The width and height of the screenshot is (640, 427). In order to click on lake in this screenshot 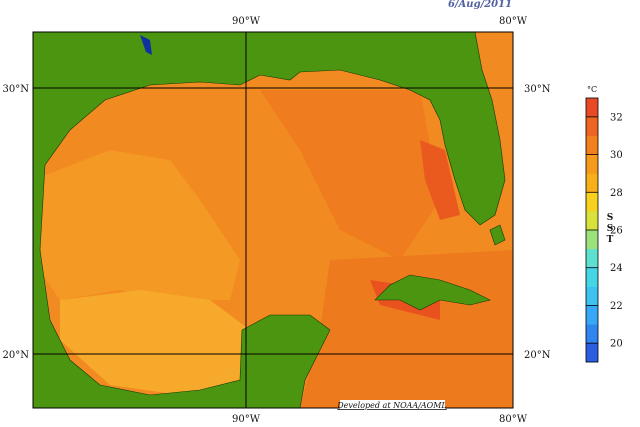, I will do `click(146, 45)`.